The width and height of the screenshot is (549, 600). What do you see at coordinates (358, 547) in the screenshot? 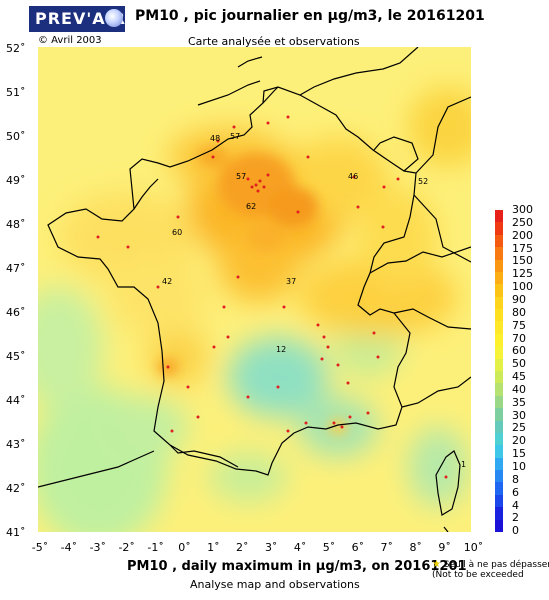
I see `longitude-label: 6˚` at bounding box center [358, 547].